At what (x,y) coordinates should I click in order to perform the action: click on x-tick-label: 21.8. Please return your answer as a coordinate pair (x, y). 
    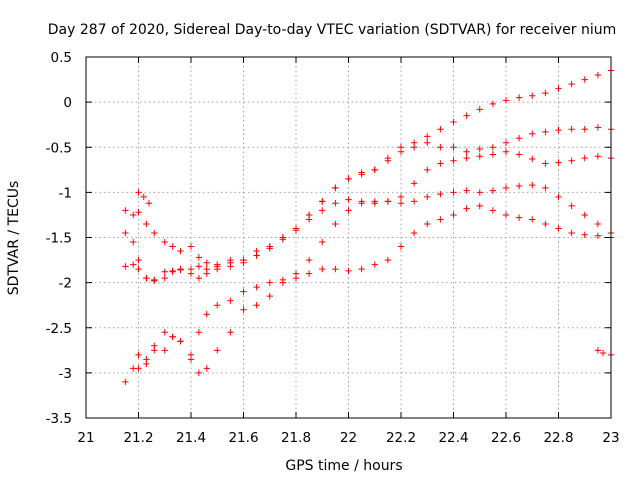
    Looking at the image, I should click on (296, 438).